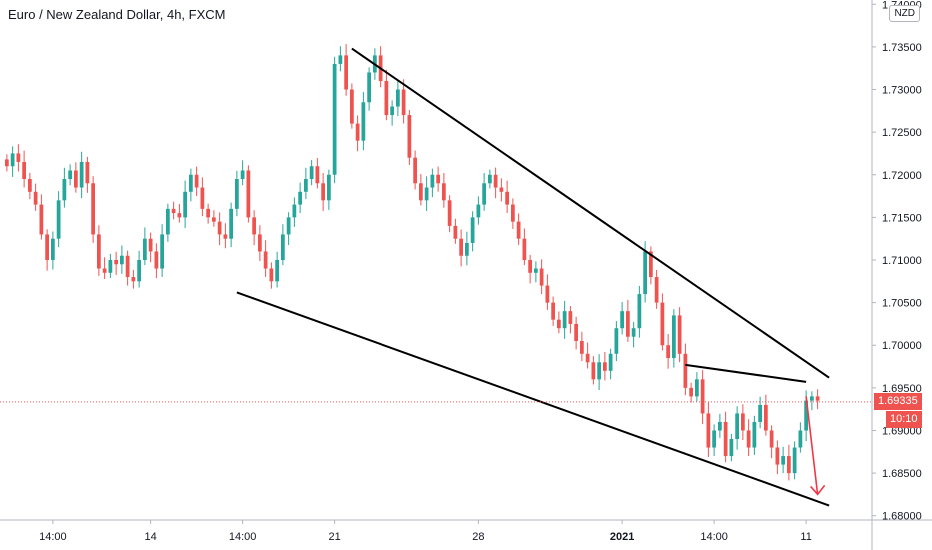 The height and width of the screenshot is (550, 932). I want to click on price-tick-label: 1.73500, so click(902, 48).